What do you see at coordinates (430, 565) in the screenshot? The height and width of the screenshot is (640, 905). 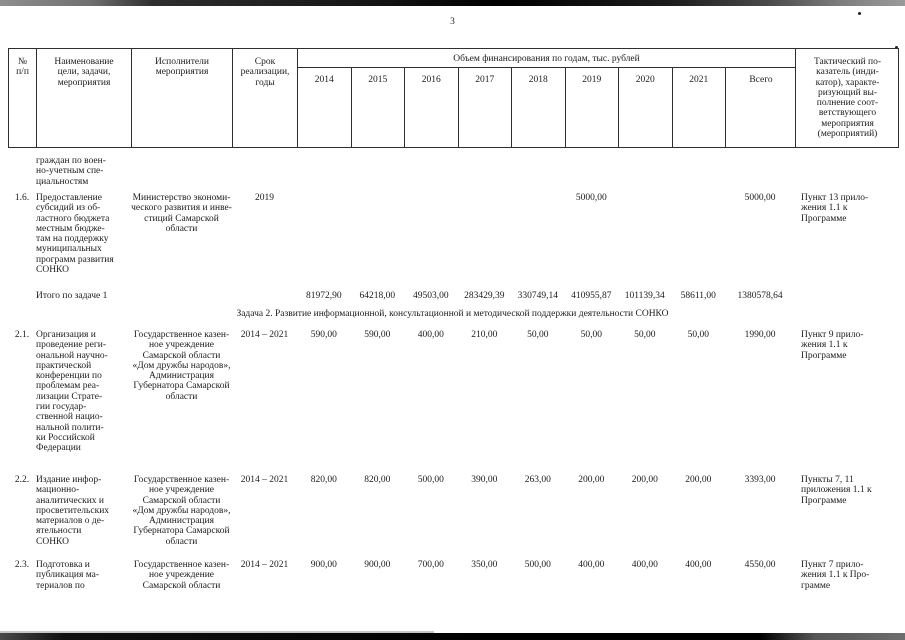 I see `row-value-2016: 700,00` at bounding box center [430, 565].